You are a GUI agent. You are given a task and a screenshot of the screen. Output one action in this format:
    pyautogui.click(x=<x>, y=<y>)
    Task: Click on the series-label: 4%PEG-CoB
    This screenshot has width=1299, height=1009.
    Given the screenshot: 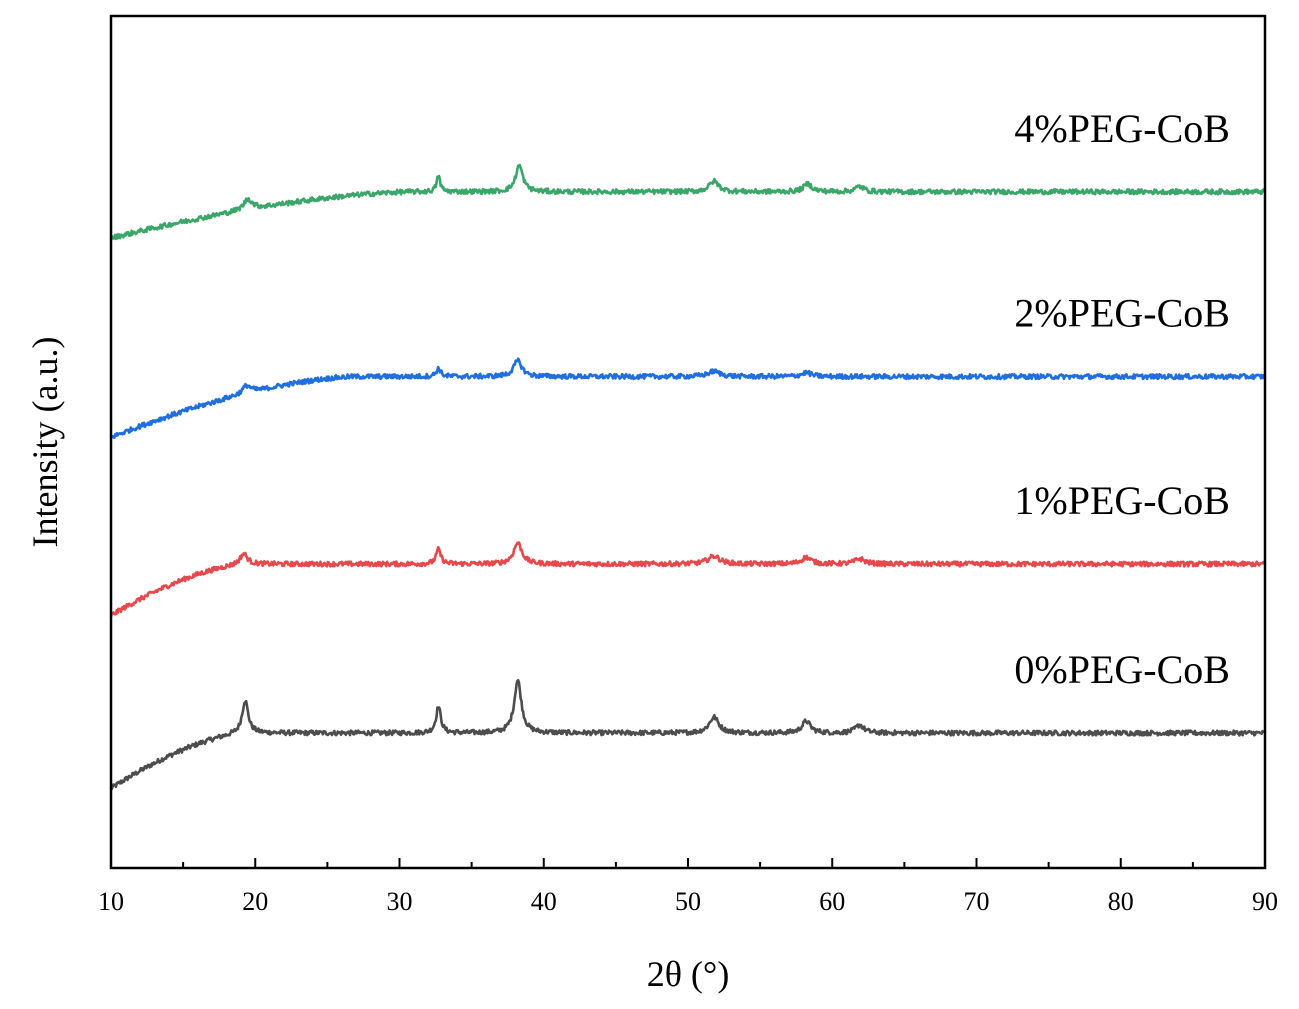 What is the action you would take?
    pyautogui.click(x=1122, y=128)
    